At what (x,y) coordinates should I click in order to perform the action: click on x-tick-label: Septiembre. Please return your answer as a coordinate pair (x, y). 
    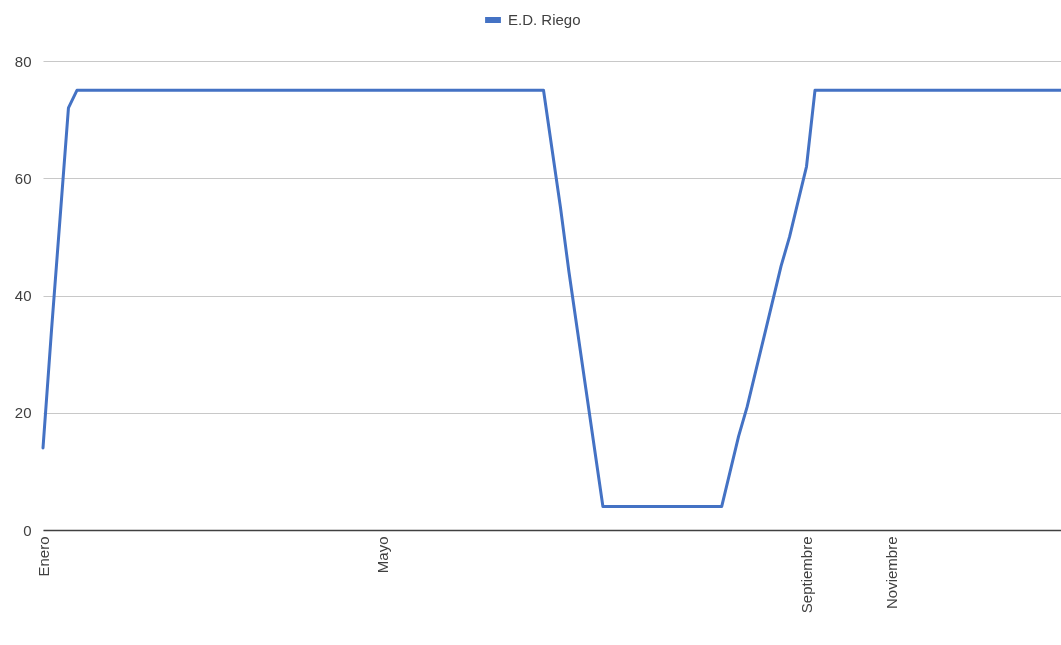
    Looking at the image, I should click on (806, 575).